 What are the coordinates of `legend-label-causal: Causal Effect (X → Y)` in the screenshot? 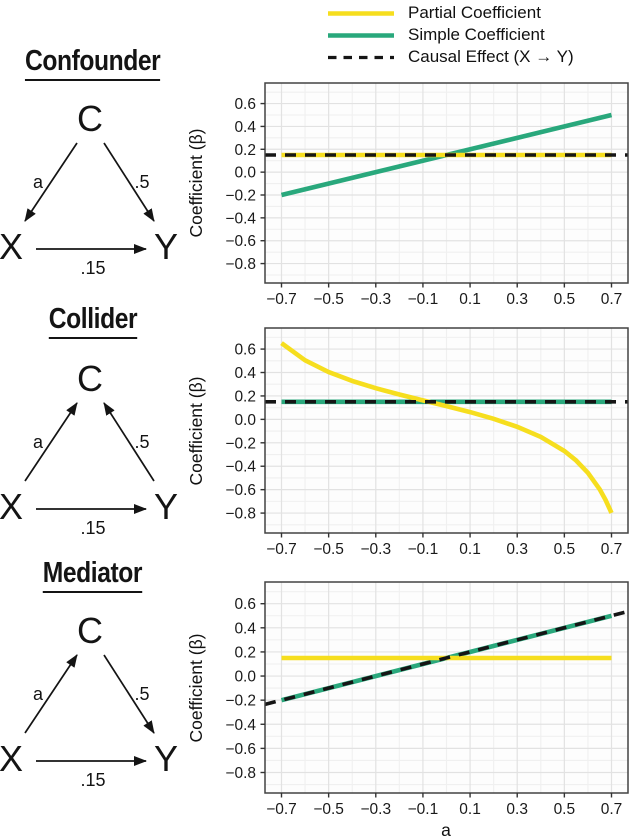 It's located at (491, 56).